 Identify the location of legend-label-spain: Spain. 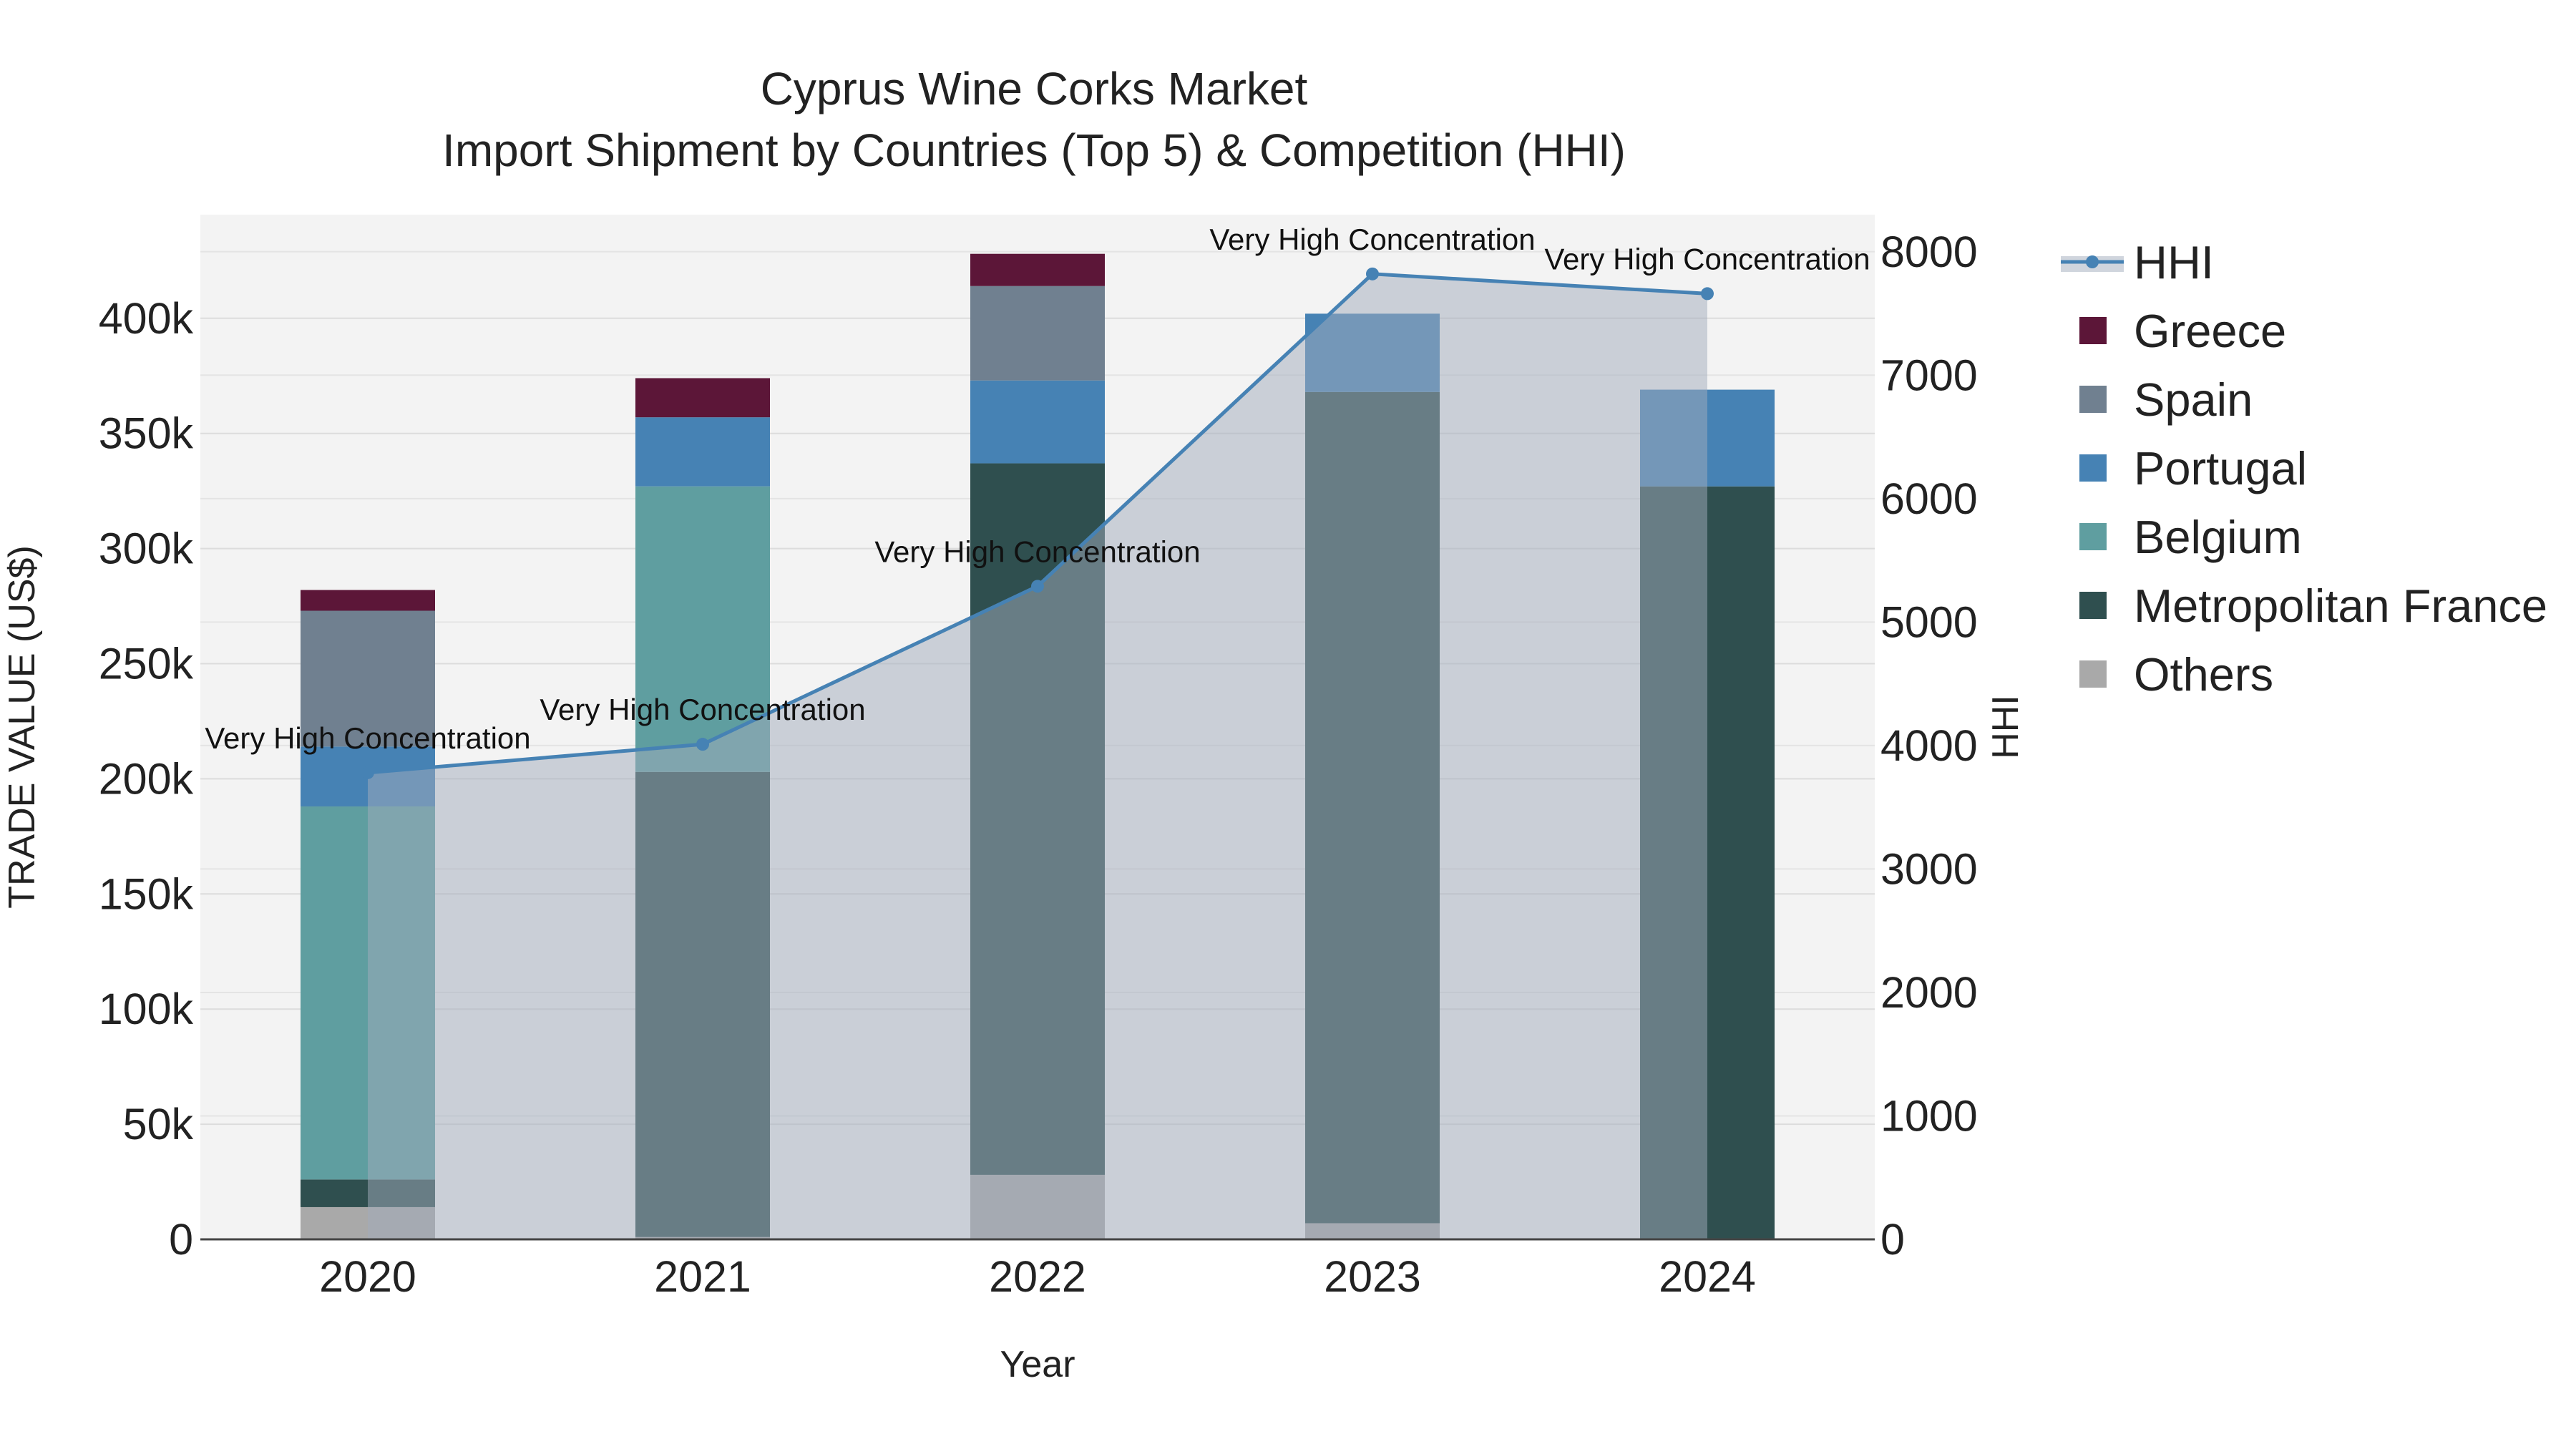
(2193, 400).